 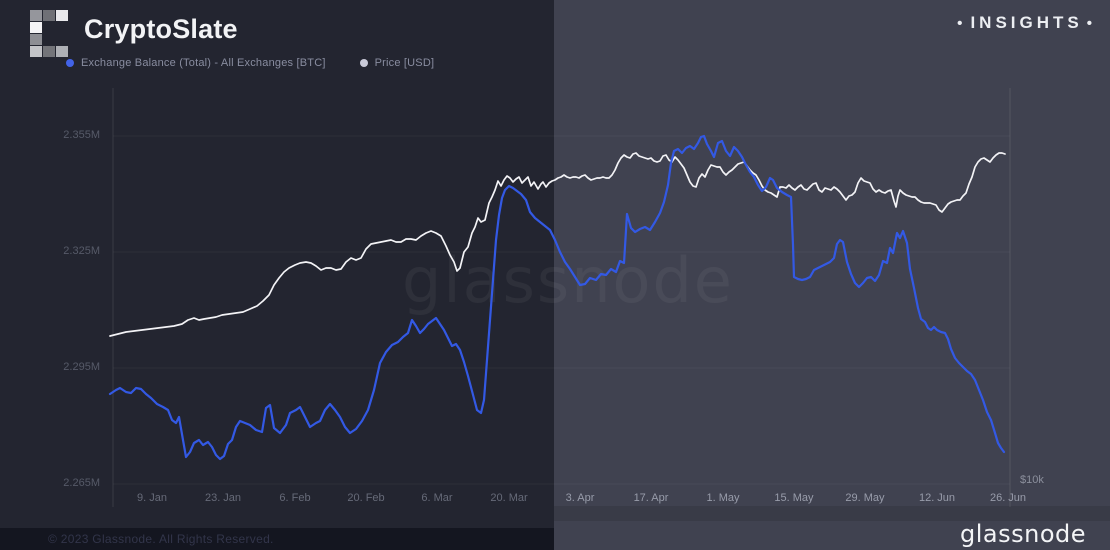 What do you see at coordinates (161, 539) in the screenshot?
I see `copyright-text: © 2023 Glassnode. All Rights Reserved.` at bounding box center [161, 539].